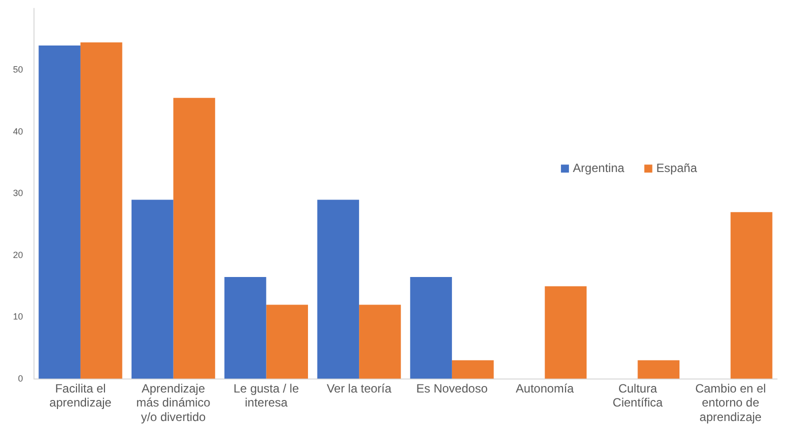 The image size is (787, 428). What do you see at coordinates (21, 378) in the screenshot?
I see `y-tick-label: 0` at bounding box center [21, 378].